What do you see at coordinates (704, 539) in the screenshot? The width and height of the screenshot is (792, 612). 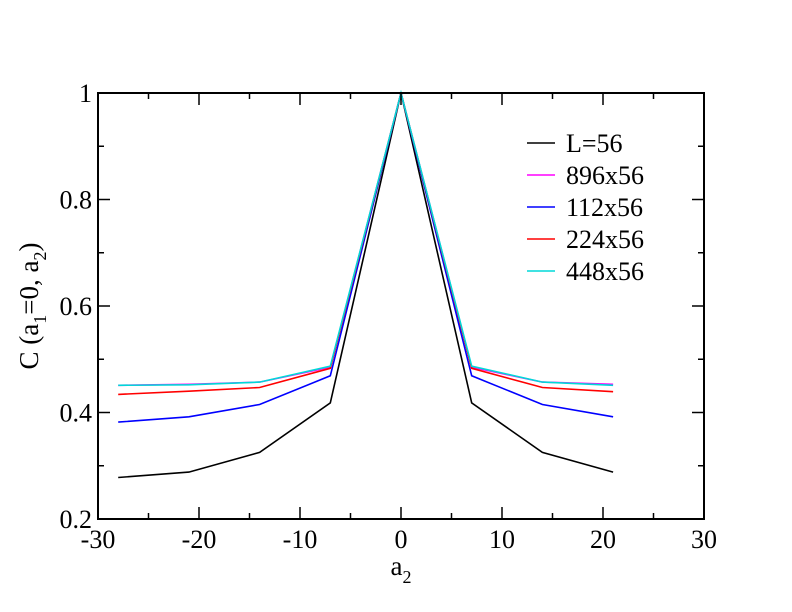 I see `x-tick-label: 30` at bounding box center [704, 539].